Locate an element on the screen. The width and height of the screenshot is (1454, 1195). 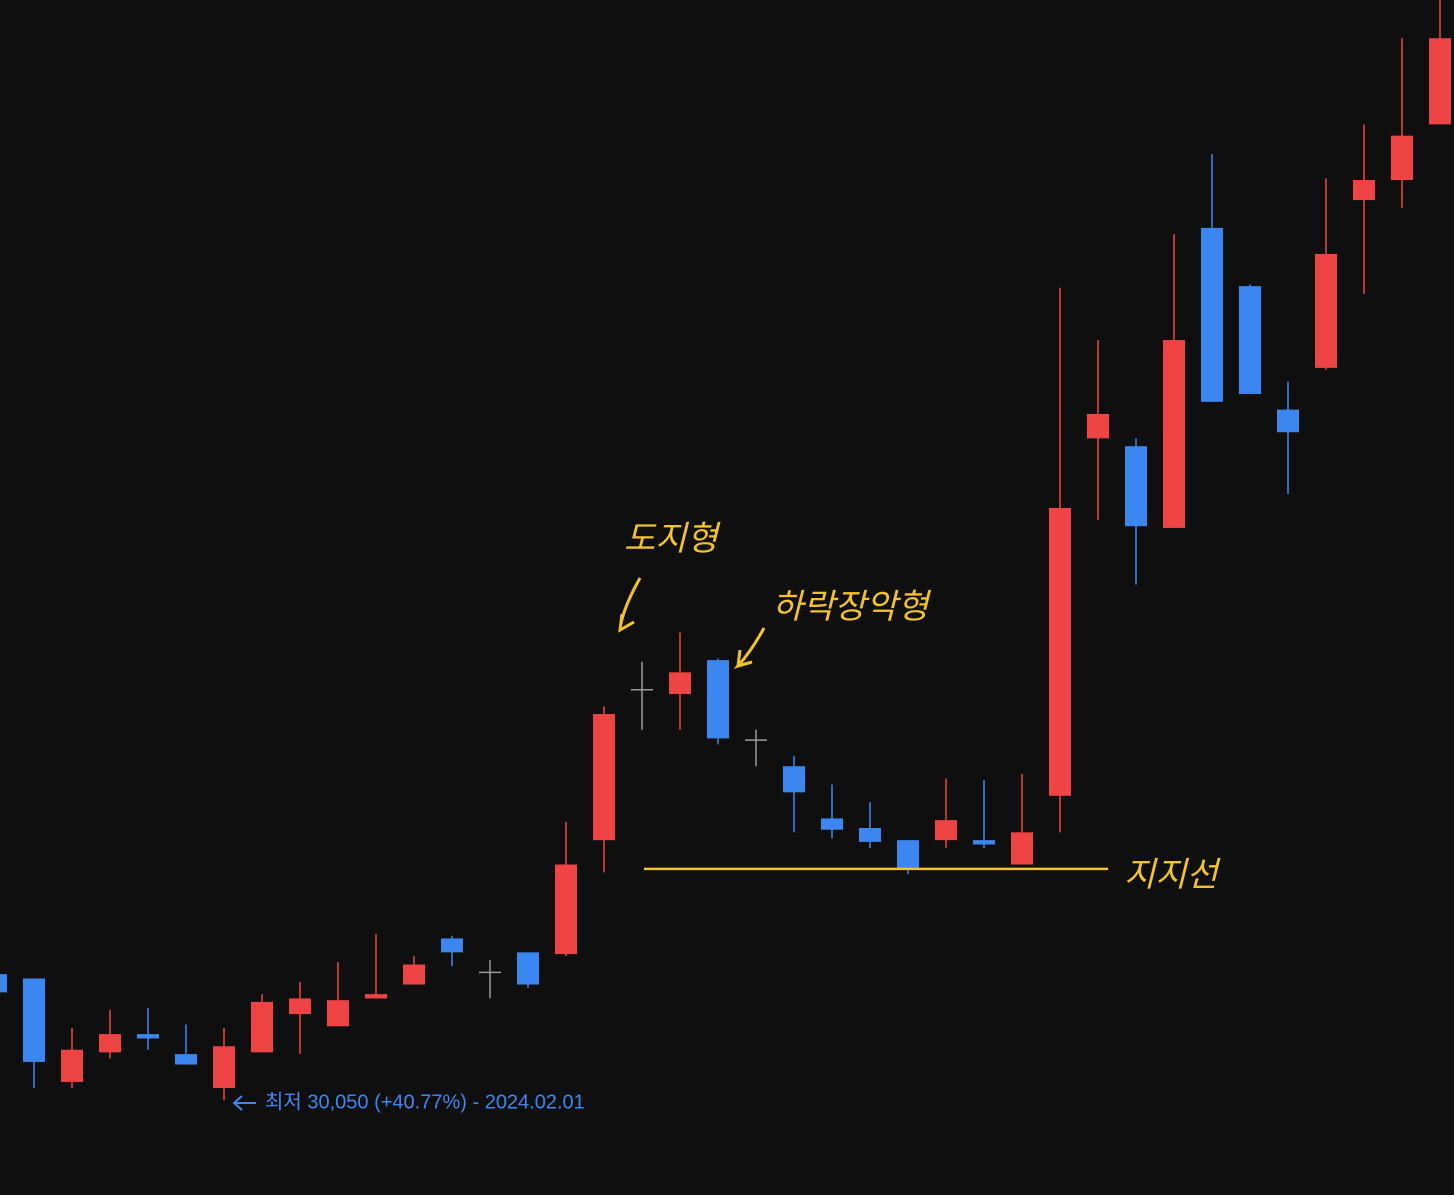
annotation: 하락장악형 is located at coordinates (852, 607).